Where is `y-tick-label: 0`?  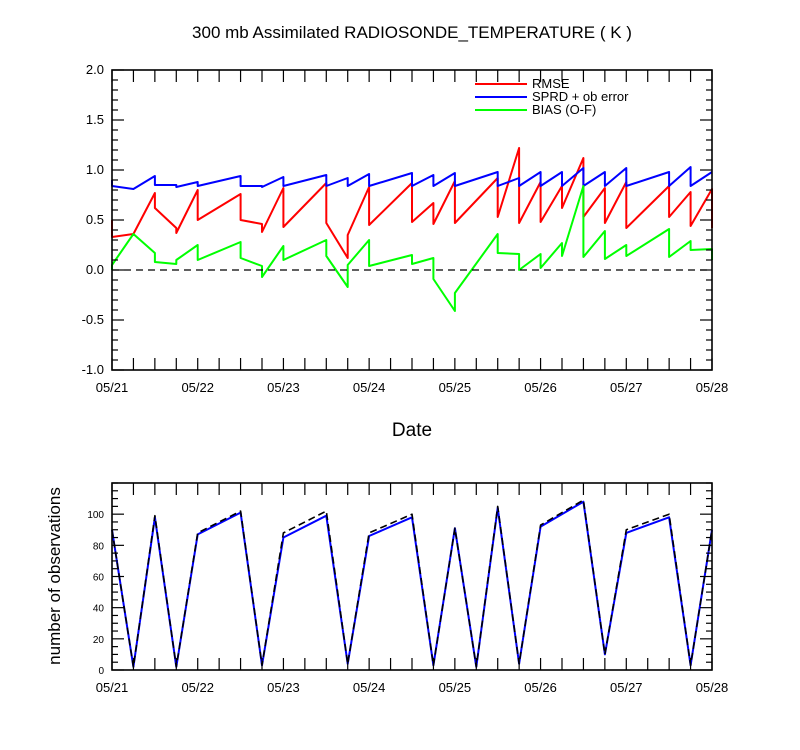
y-tick-label: 0 is located at coordinates (101, 671).